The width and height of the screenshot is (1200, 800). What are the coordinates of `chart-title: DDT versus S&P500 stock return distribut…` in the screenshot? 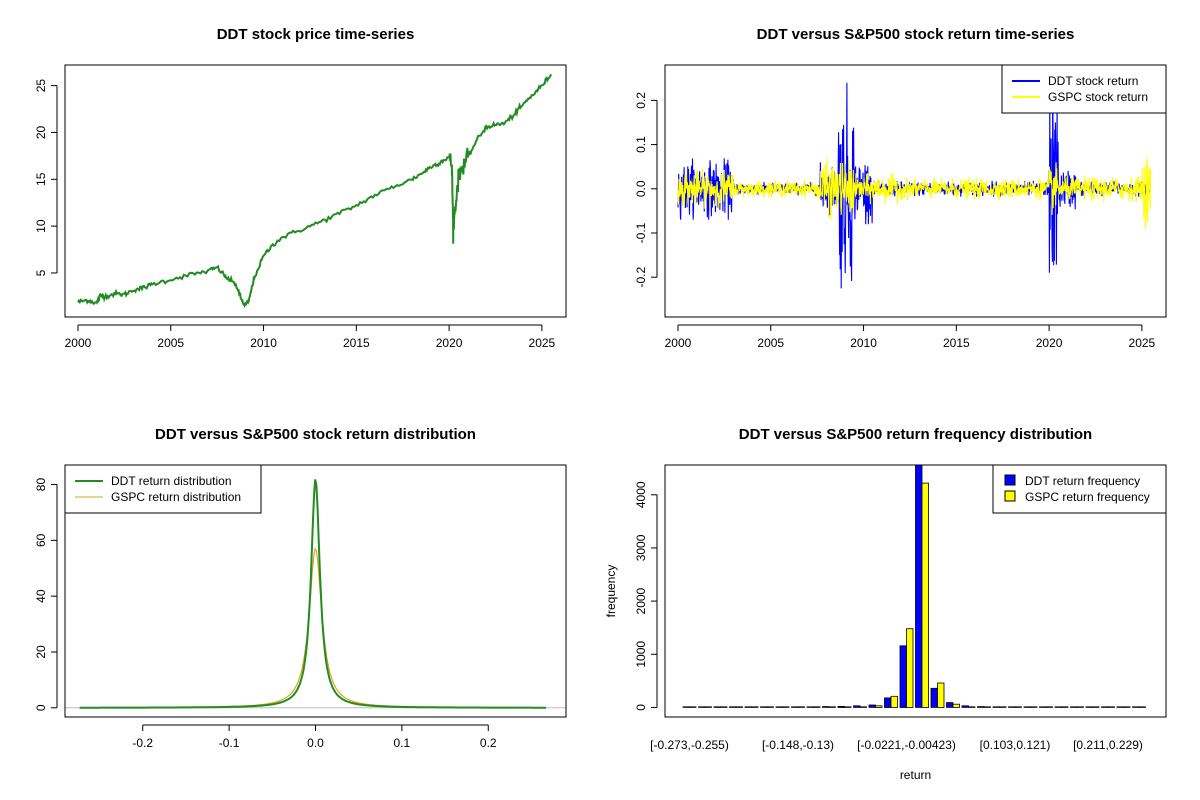 It's located at (315, 434).